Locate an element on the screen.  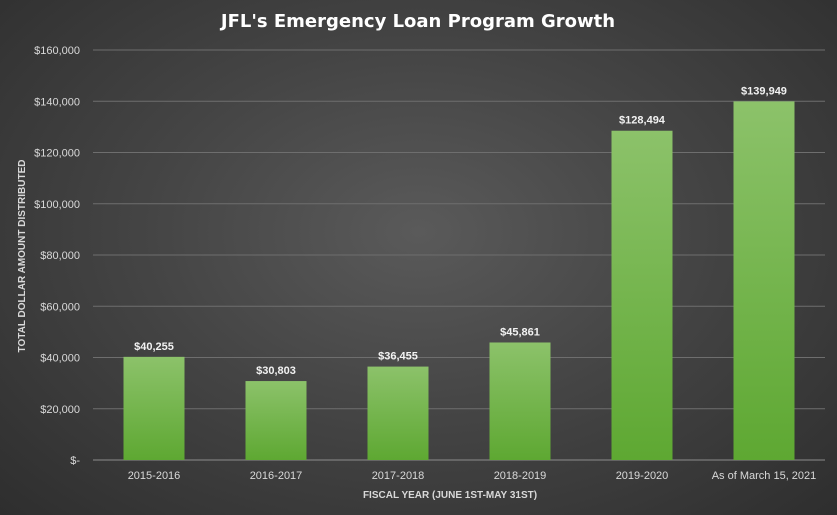
data-label: $40,255 is located at coordinates (154, 347).